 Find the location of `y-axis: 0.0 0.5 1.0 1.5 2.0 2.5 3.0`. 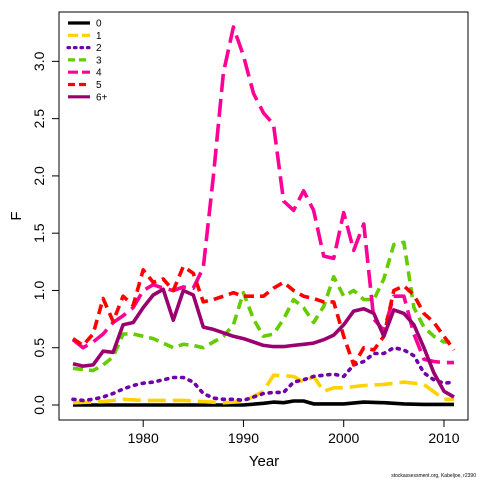

y-axis: 0.0 0.5 1.0 1.5 2.0 2.5 3.0 is located at coordinates (45, 233).